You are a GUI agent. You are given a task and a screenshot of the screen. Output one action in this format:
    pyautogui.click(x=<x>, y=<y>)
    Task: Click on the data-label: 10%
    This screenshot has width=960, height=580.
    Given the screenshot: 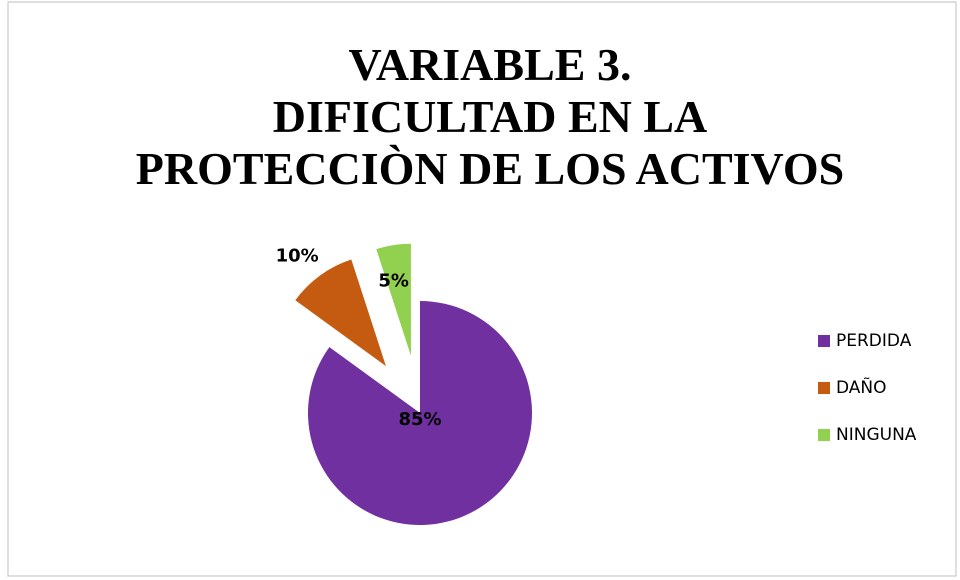 What is the action you would take?
    pyautogui.click(x=297, y=256)
    